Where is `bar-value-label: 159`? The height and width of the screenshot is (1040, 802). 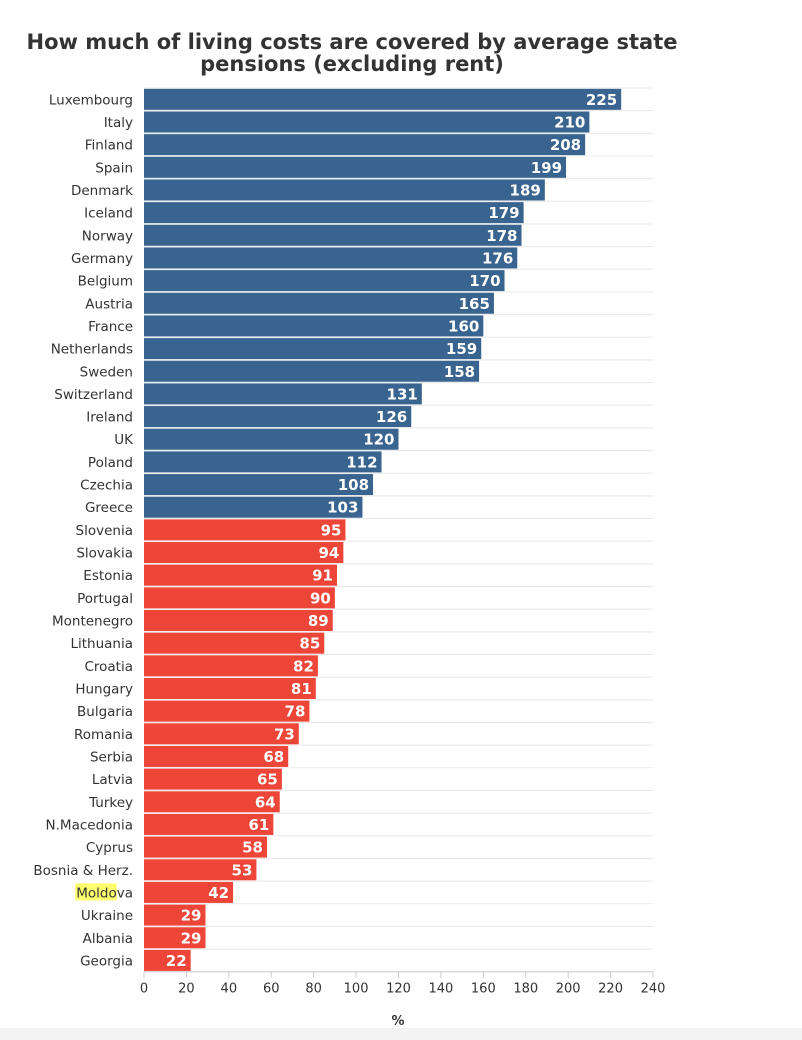
bar-value-label: 159 is located at coordinates (461, 349).